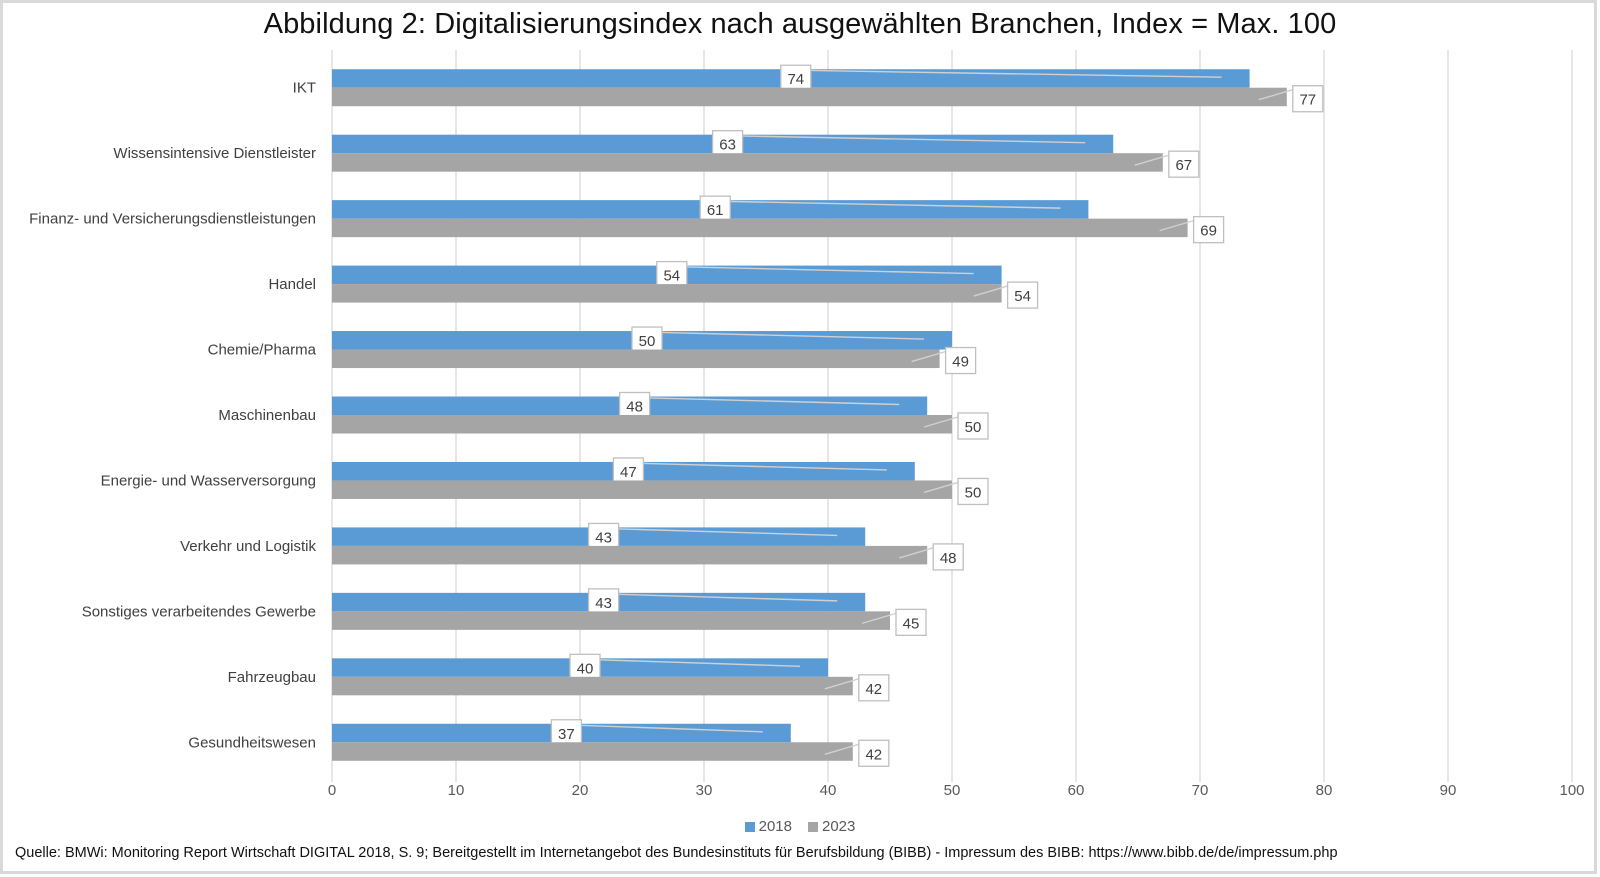 Image resolution: width=1600 pixels, height=877 pixels. Describe the element at coordinates (952, 790) in the screenshot. I see `x-tick-label: 50` at that location.